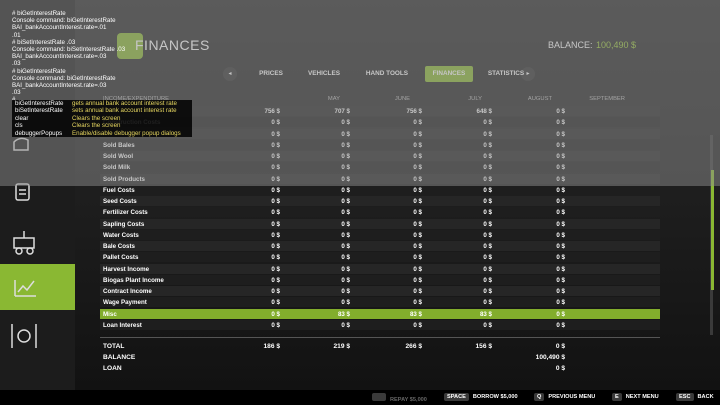 The height and width of the screenshot is (405, 720). What do you see at coordinates (19, 126) in the screenshot?
I see `suggestion-command: cls` at bounding box center [19, 126].